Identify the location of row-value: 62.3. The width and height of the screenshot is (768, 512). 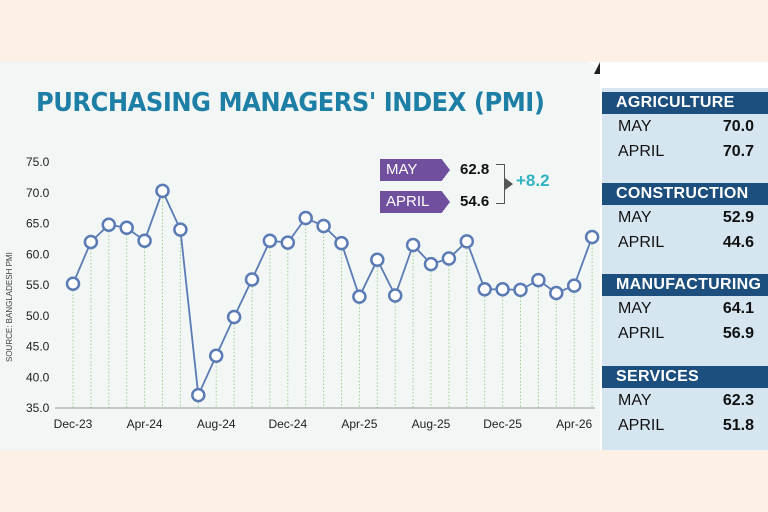
(738, 400).